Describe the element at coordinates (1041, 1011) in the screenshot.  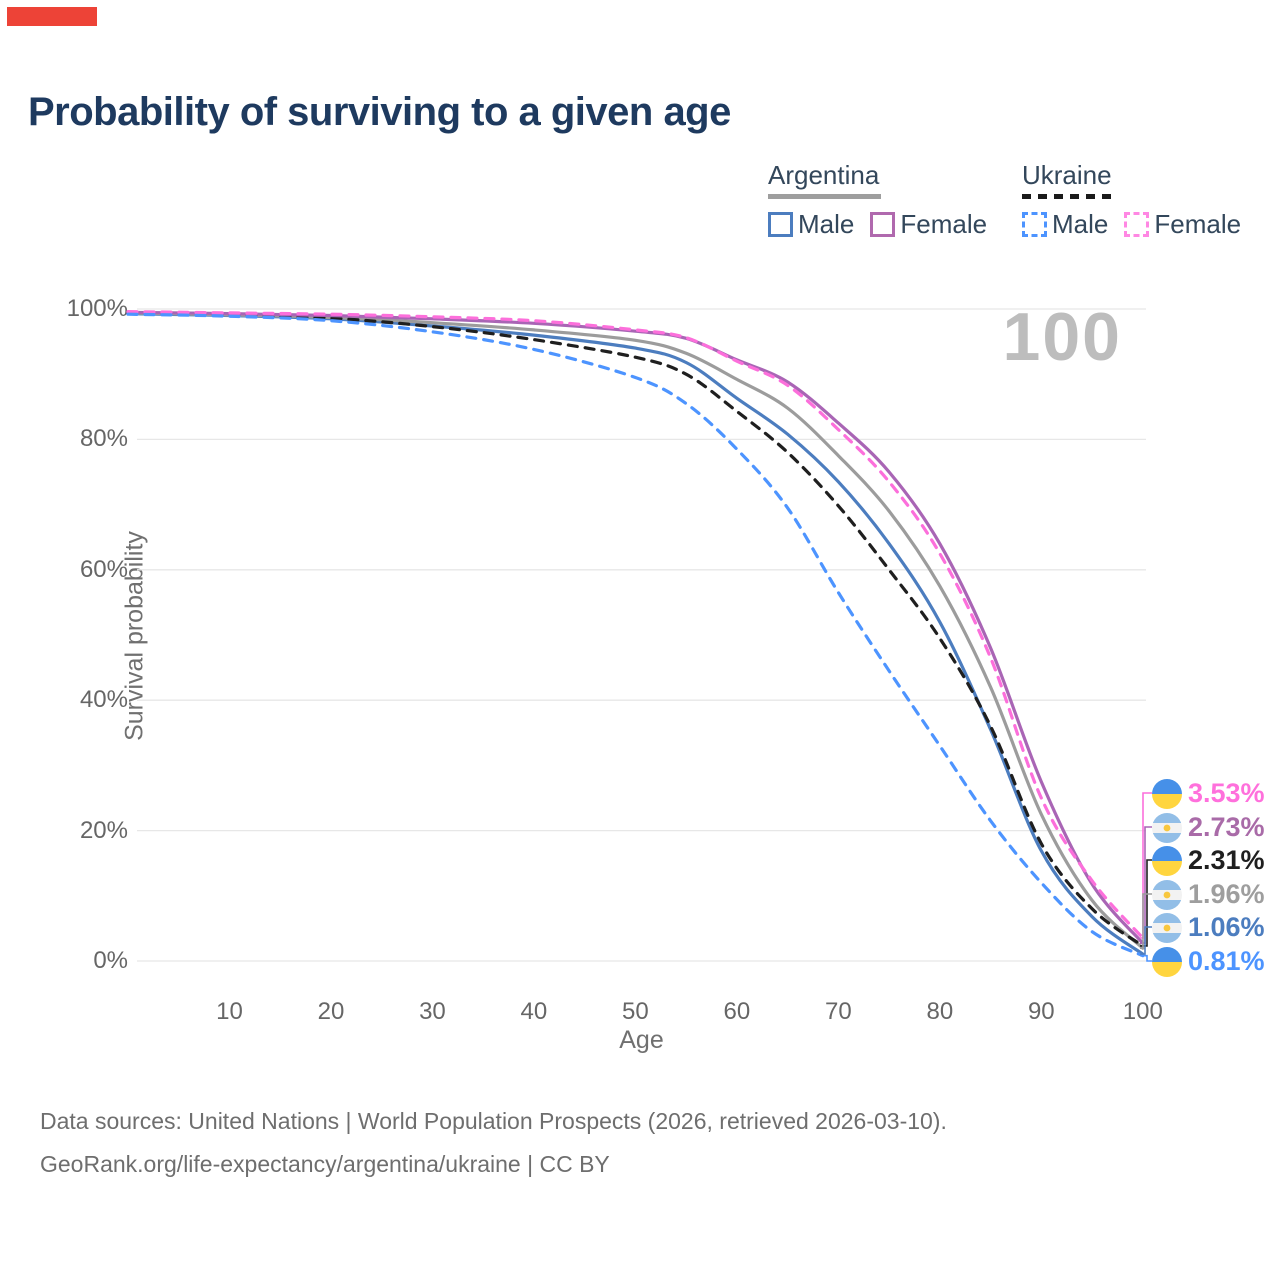
I see `x-tick-label: 90` at that location.